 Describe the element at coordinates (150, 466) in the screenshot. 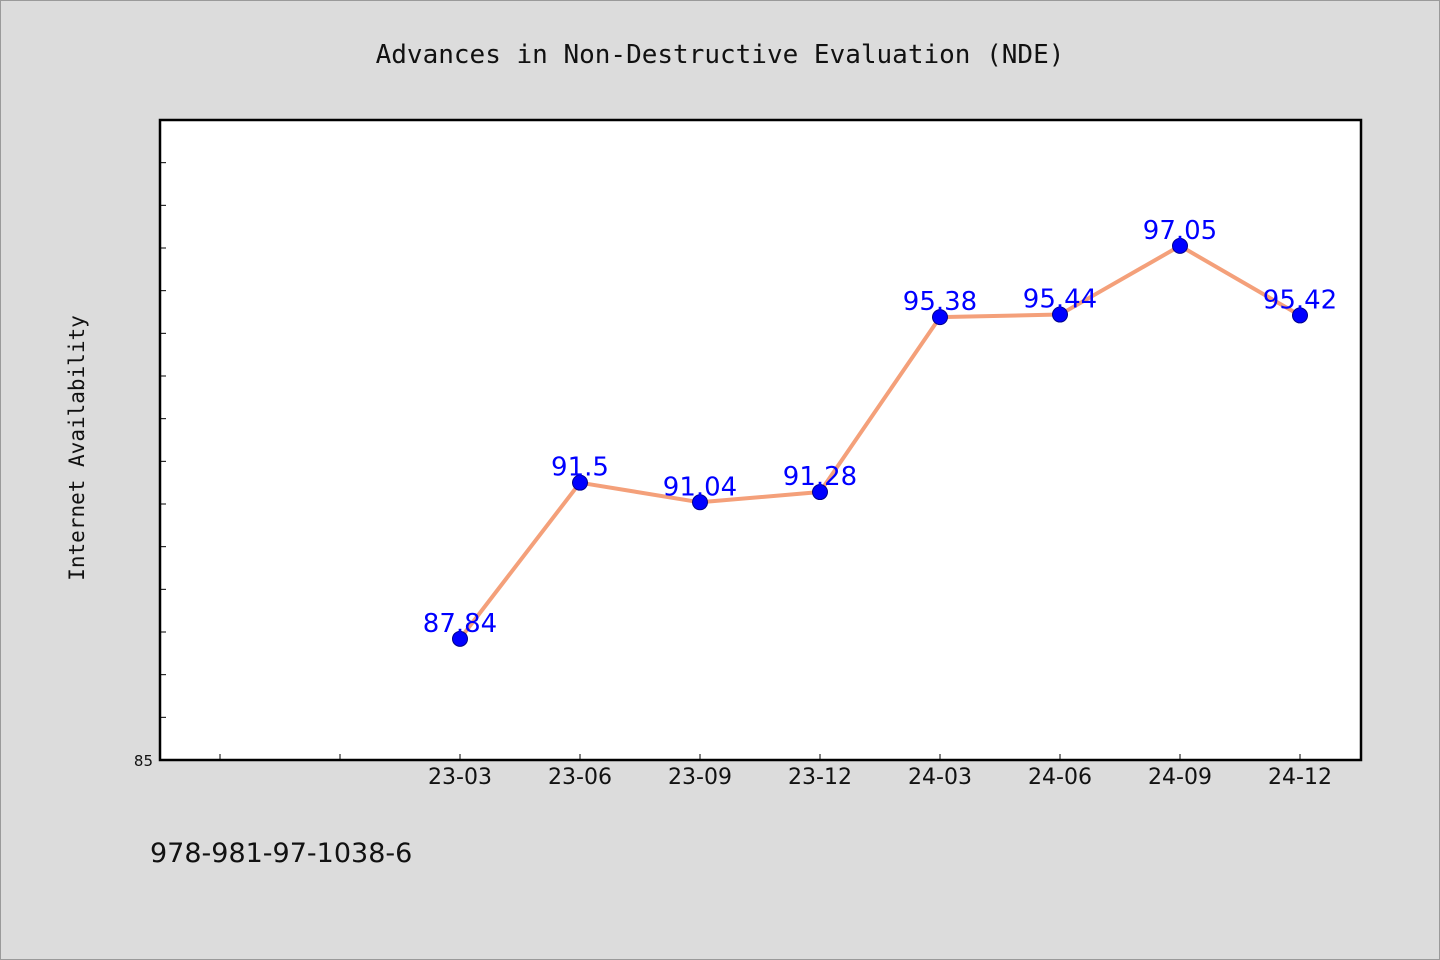

I see `y-axis-ticks: 85` at that location.